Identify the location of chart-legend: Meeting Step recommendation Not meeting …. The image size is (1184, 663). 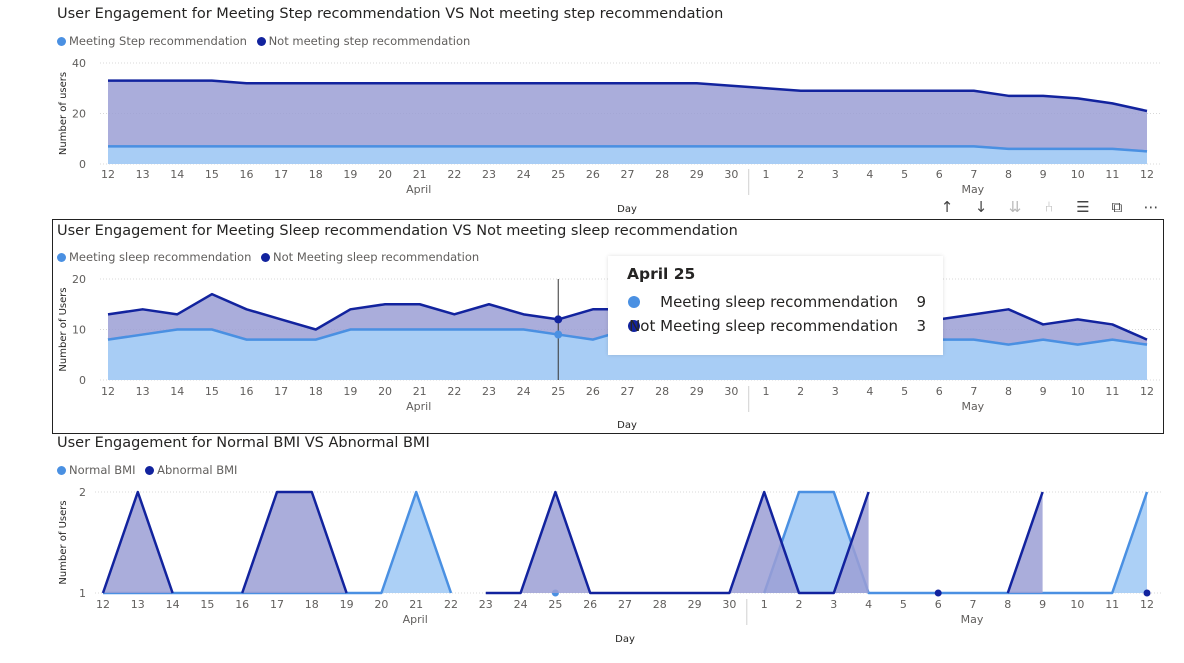
(266, 41).